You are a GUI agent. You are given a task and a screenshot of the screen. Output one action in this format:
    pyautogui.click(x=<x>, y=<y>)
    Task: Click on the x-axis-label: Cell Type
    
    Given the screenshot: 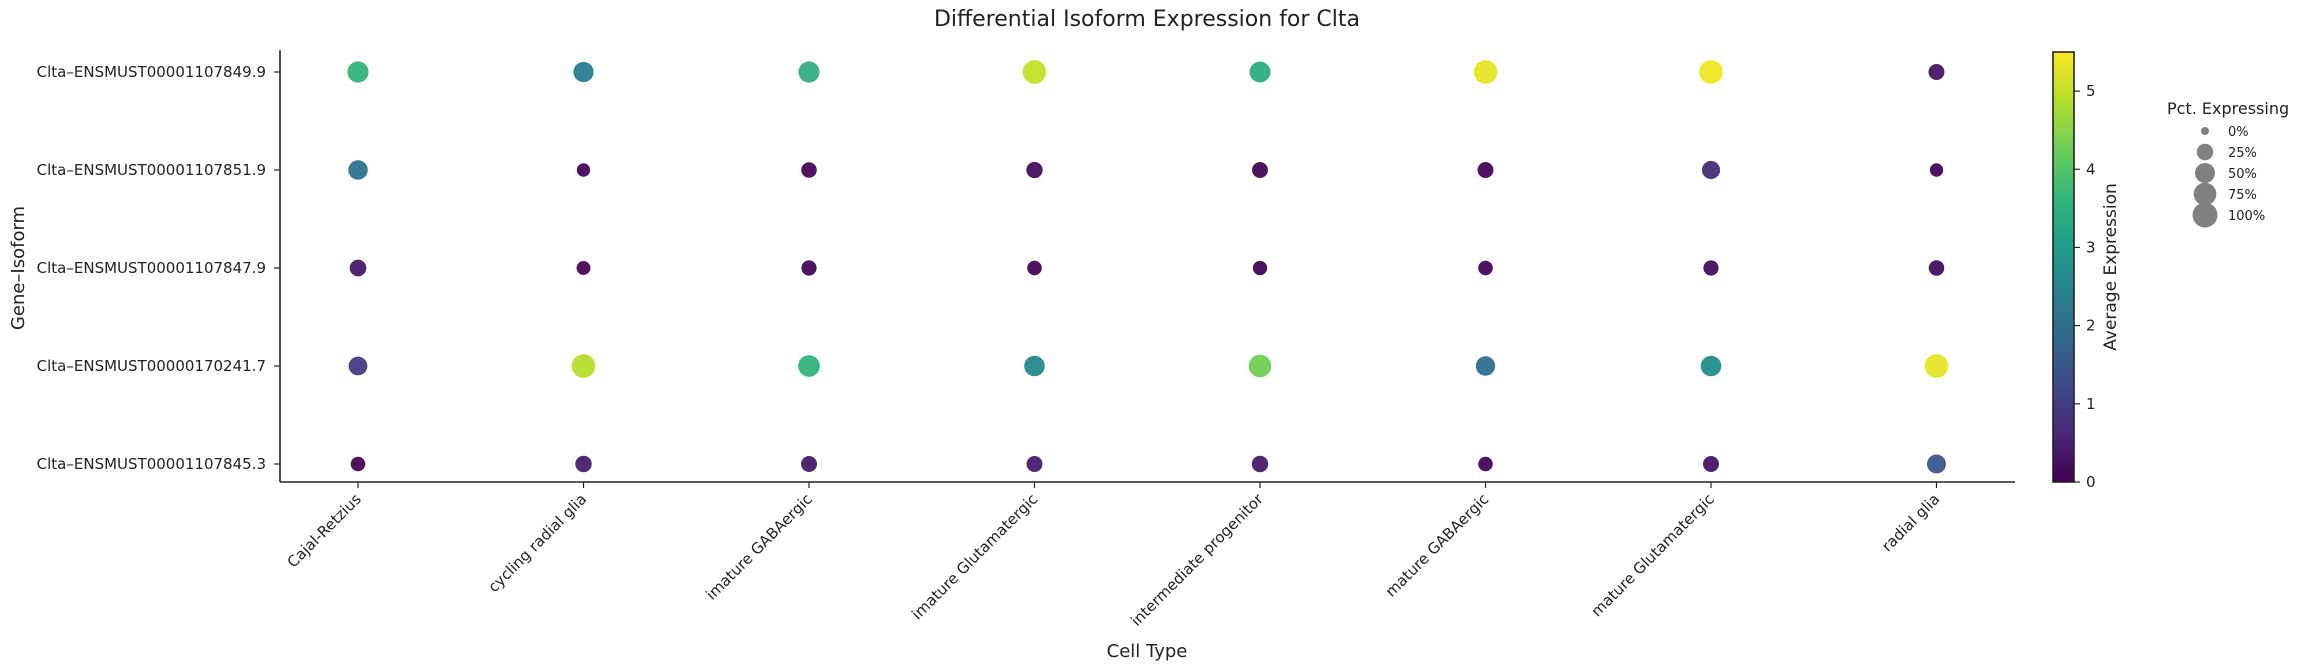 What is the action you would take?
    pyautogui.click(x=1147, y=651)
    